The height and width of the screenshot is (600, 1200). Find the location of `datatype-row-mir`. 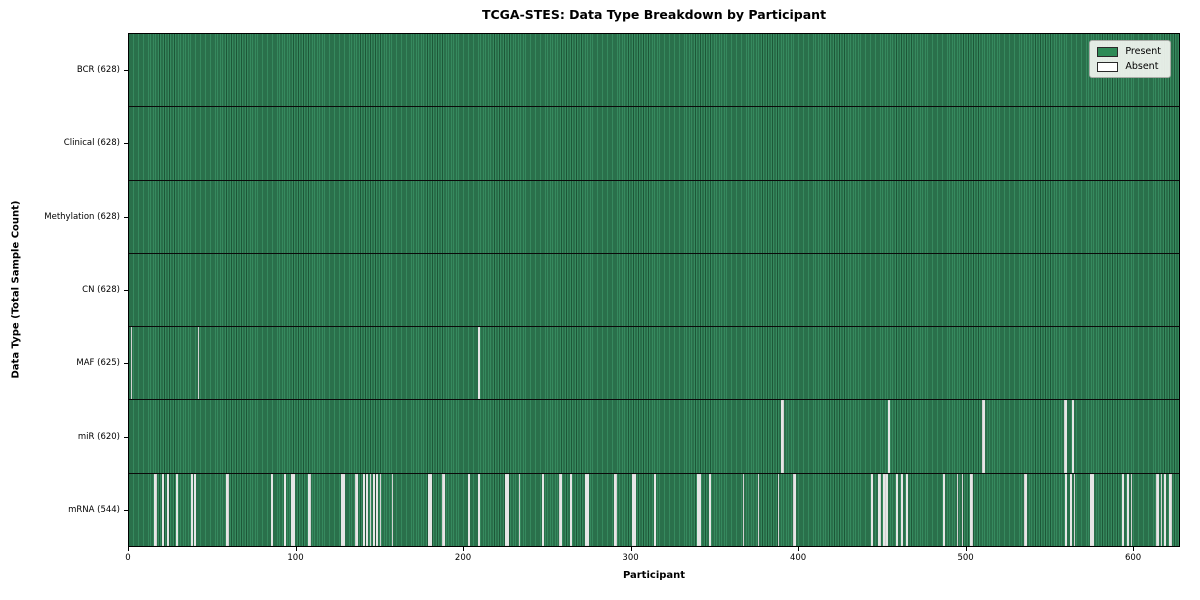

datatype-row-mir is located at coordinates (654, 437).